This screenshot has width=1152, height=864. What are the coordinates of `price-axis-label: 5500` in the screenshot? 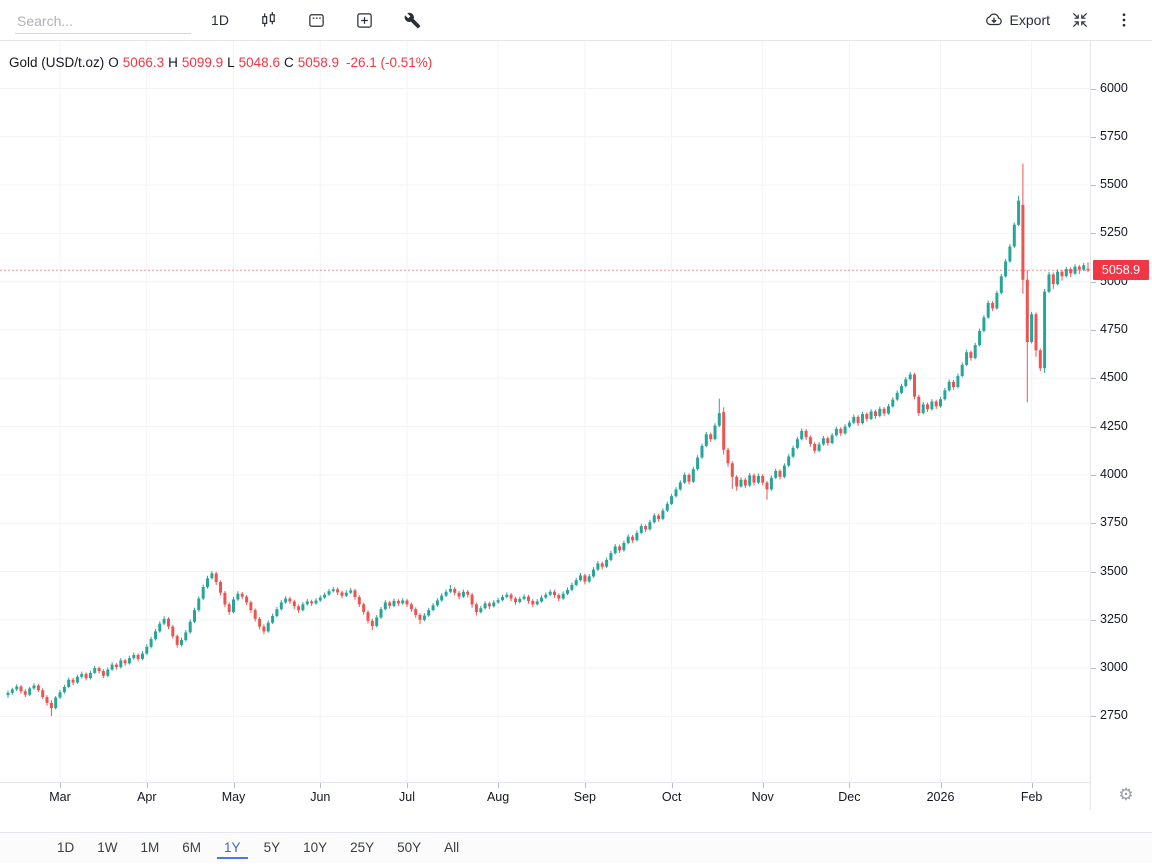 It's located at (1114, 184).